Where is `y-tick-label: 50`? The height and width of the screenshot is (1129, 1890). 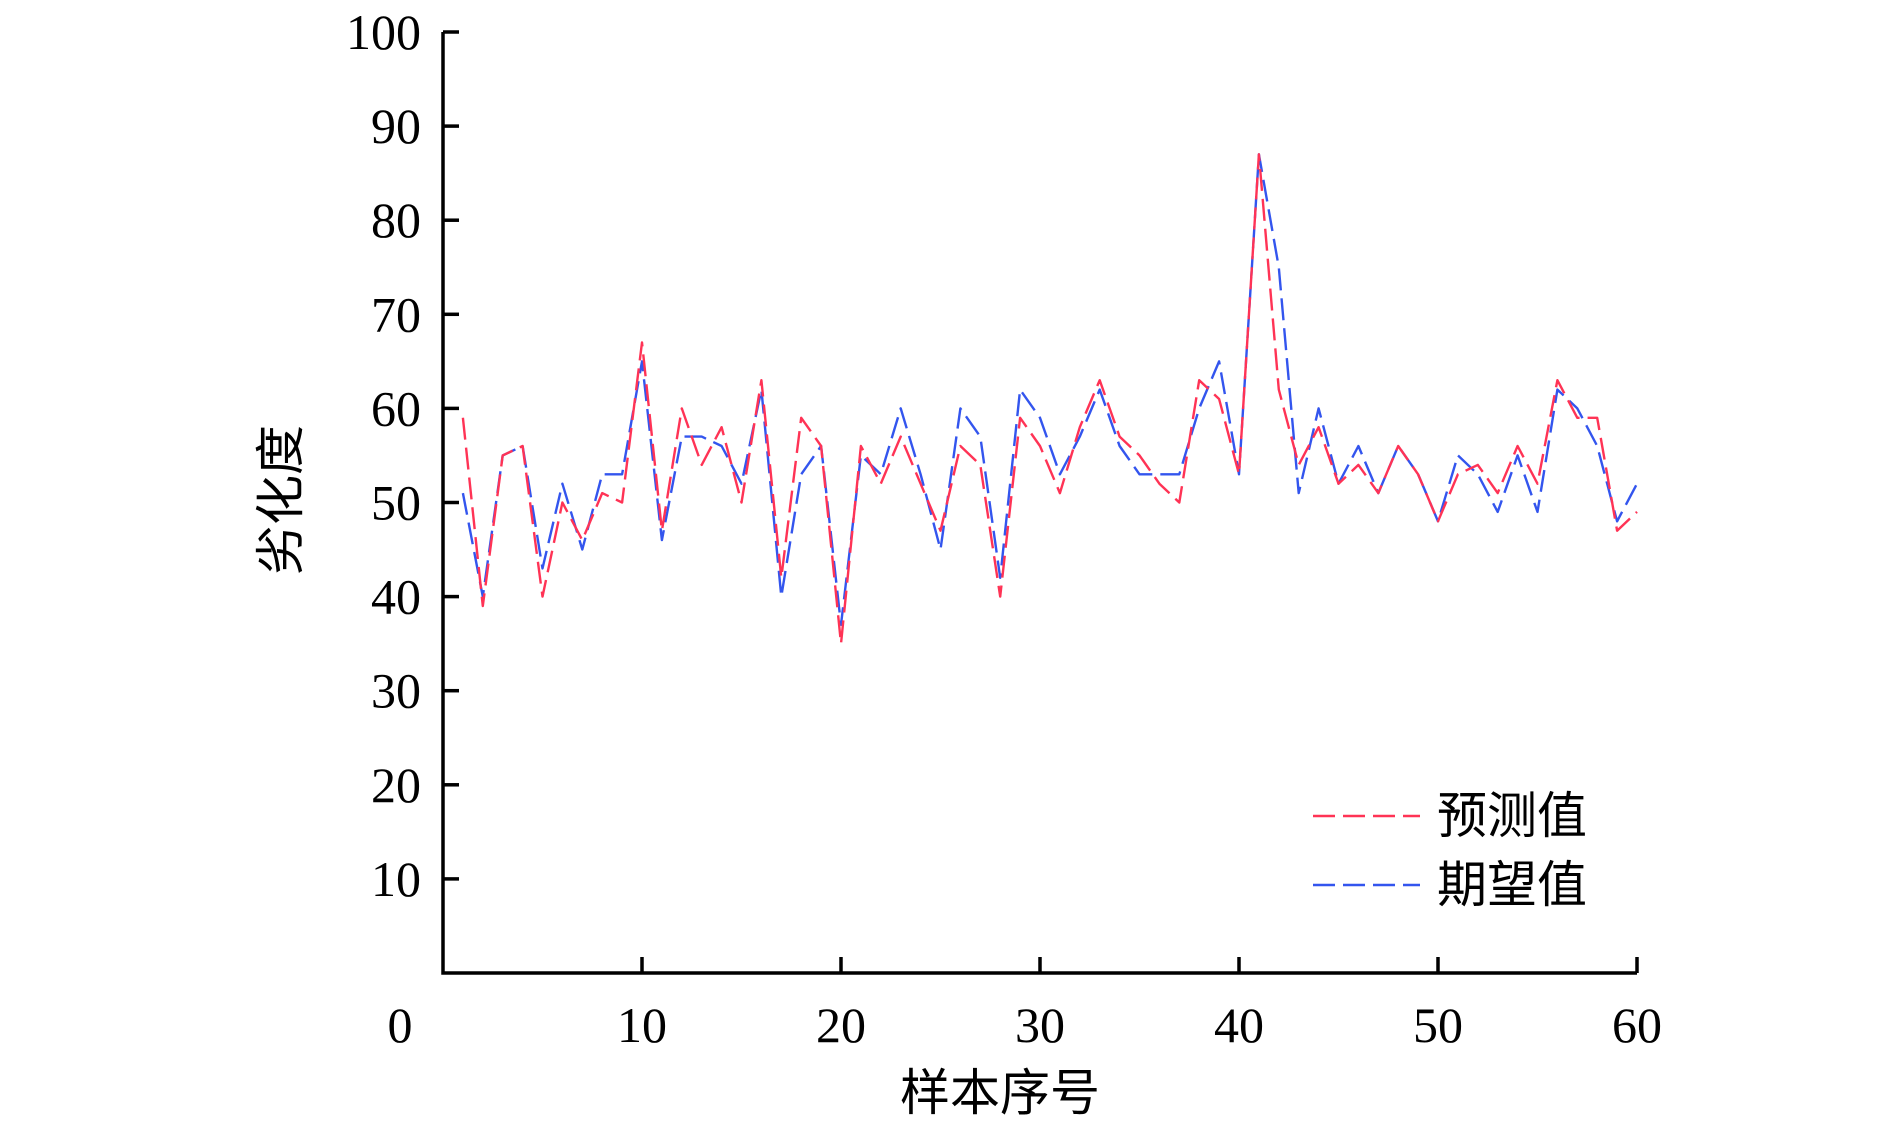
y-tick-label: 50 is located at coordinates (396, 503).